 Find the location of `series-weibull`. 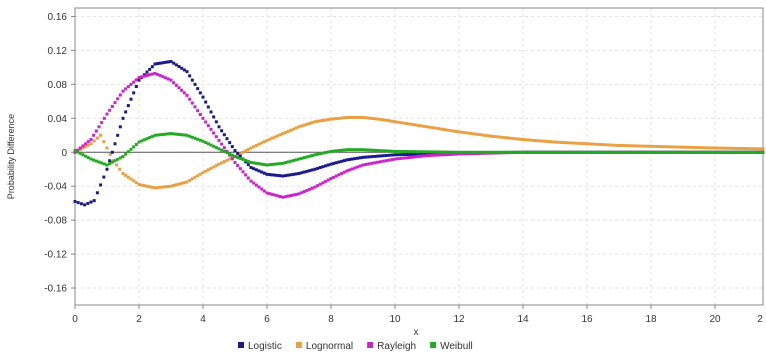

series-weibull is located at coordinates (419, 149).